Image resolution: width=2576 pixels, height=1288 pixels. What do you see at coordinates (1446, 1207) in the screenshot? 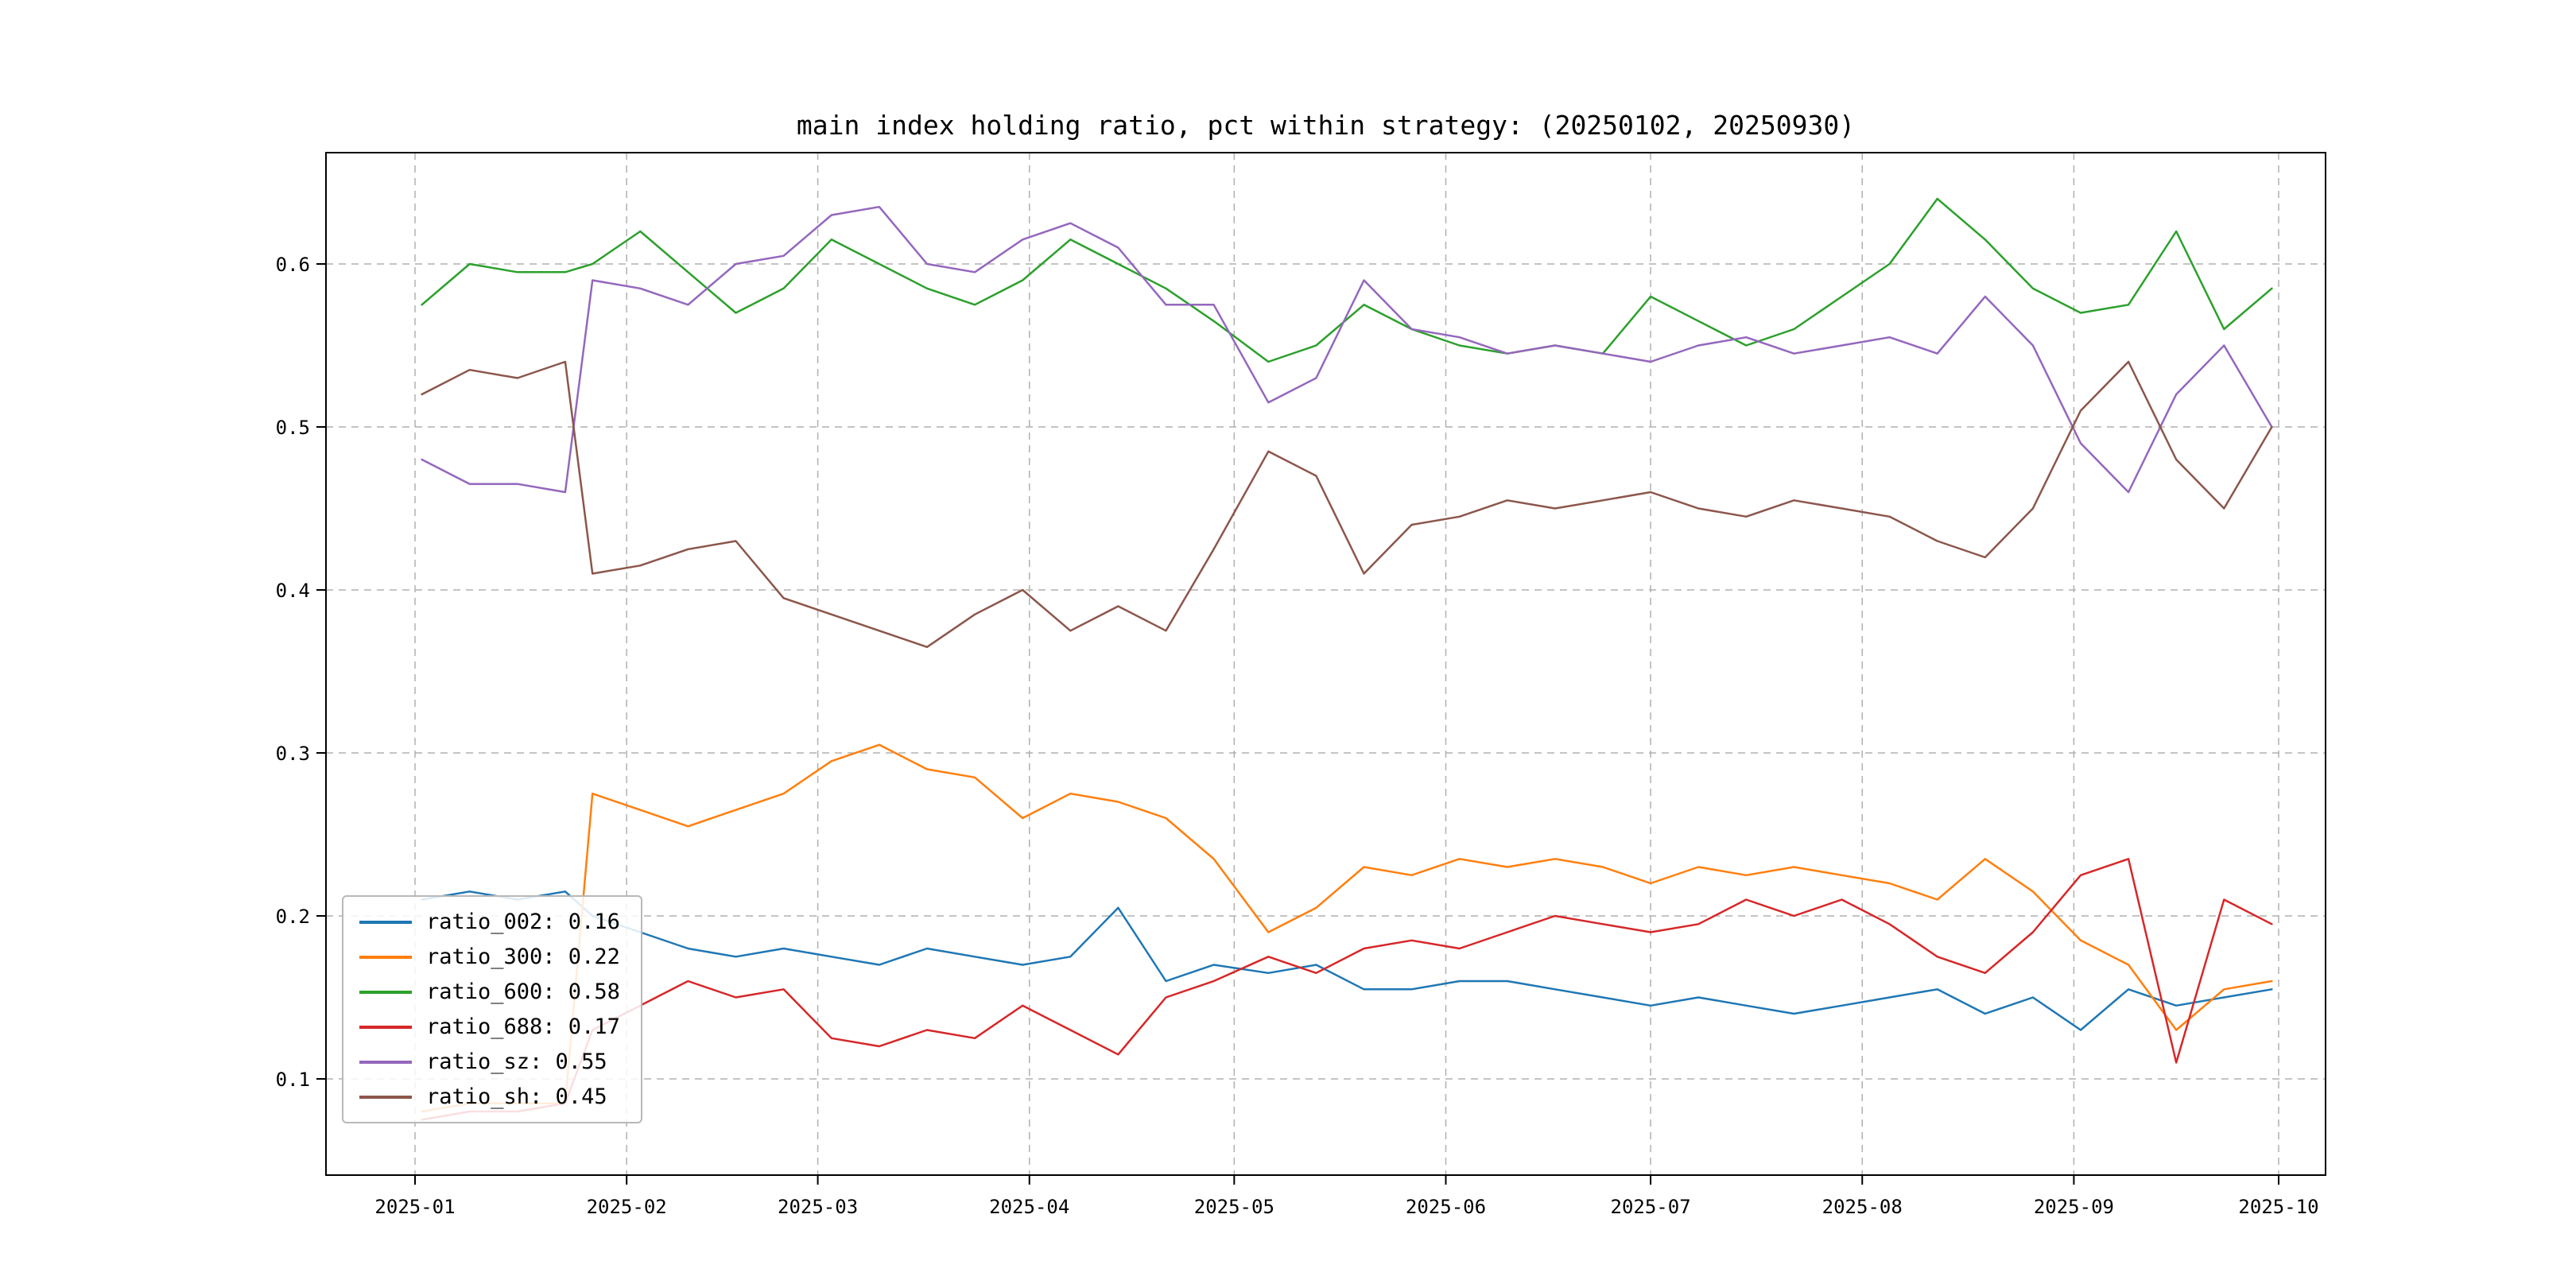
I see `x-tick-label: 2025-06` at bounding box center [1446, 1207].